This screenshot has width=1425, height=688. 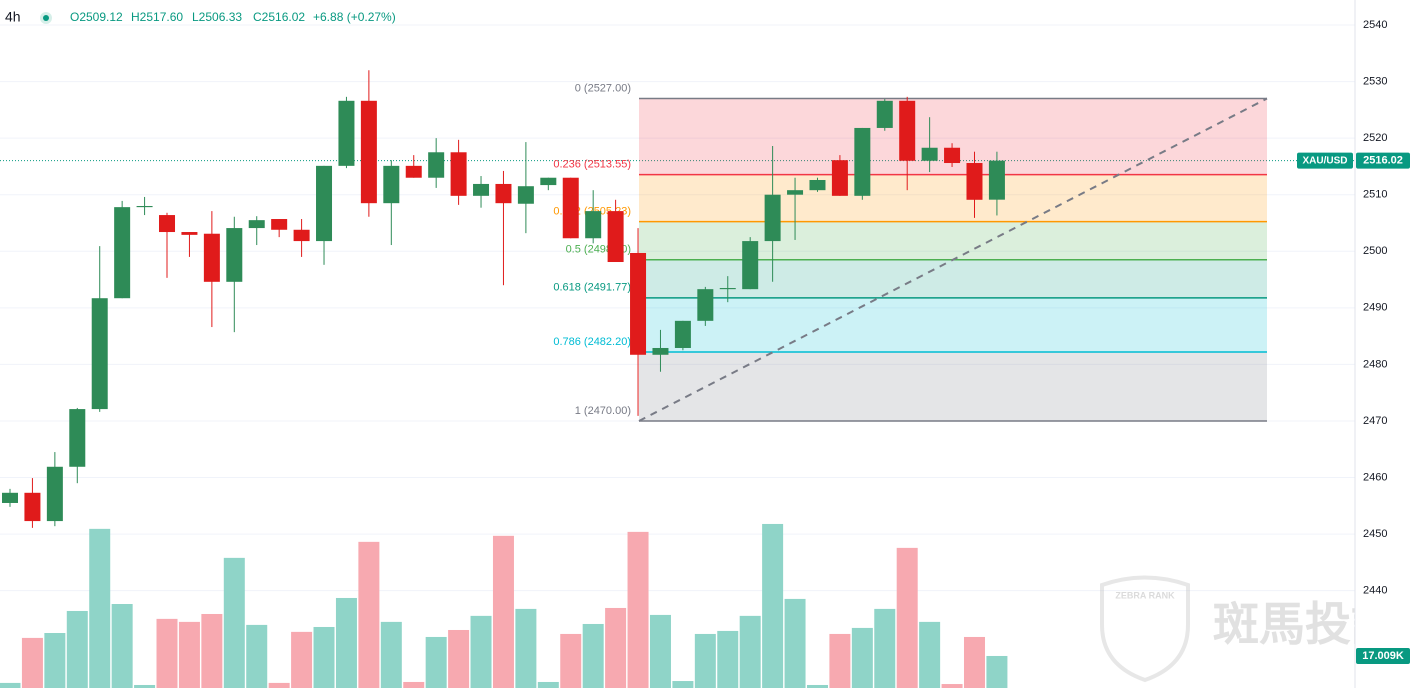 I want to click on fib-label: 1 (2470.00), so click(x=603, y=411).